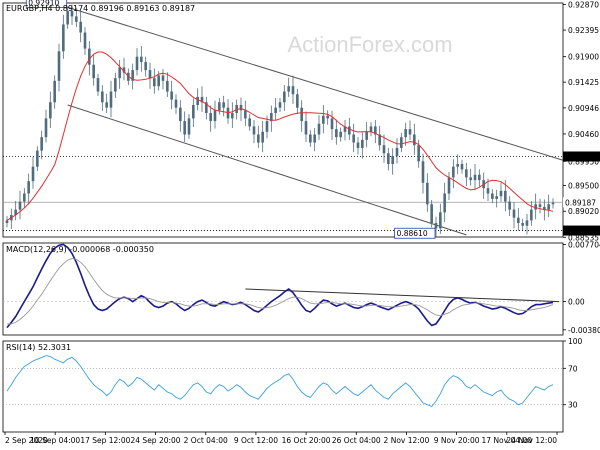  I want to click on rsi-tick-label: 70, so click(573, 368).